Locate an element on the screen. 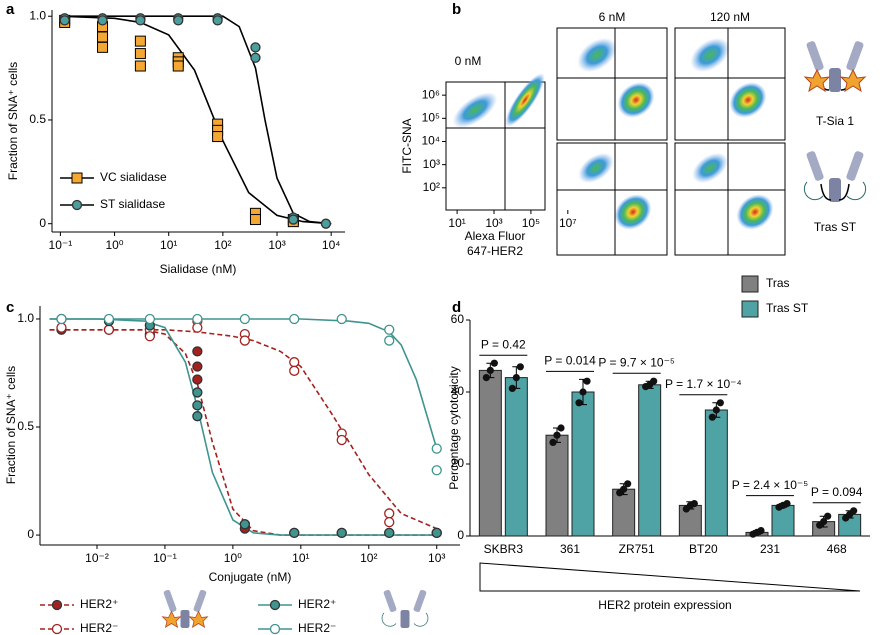 The image size is (883, 635). x-axis-label: Conjugate (nM) is located at coordinates (250, 577).